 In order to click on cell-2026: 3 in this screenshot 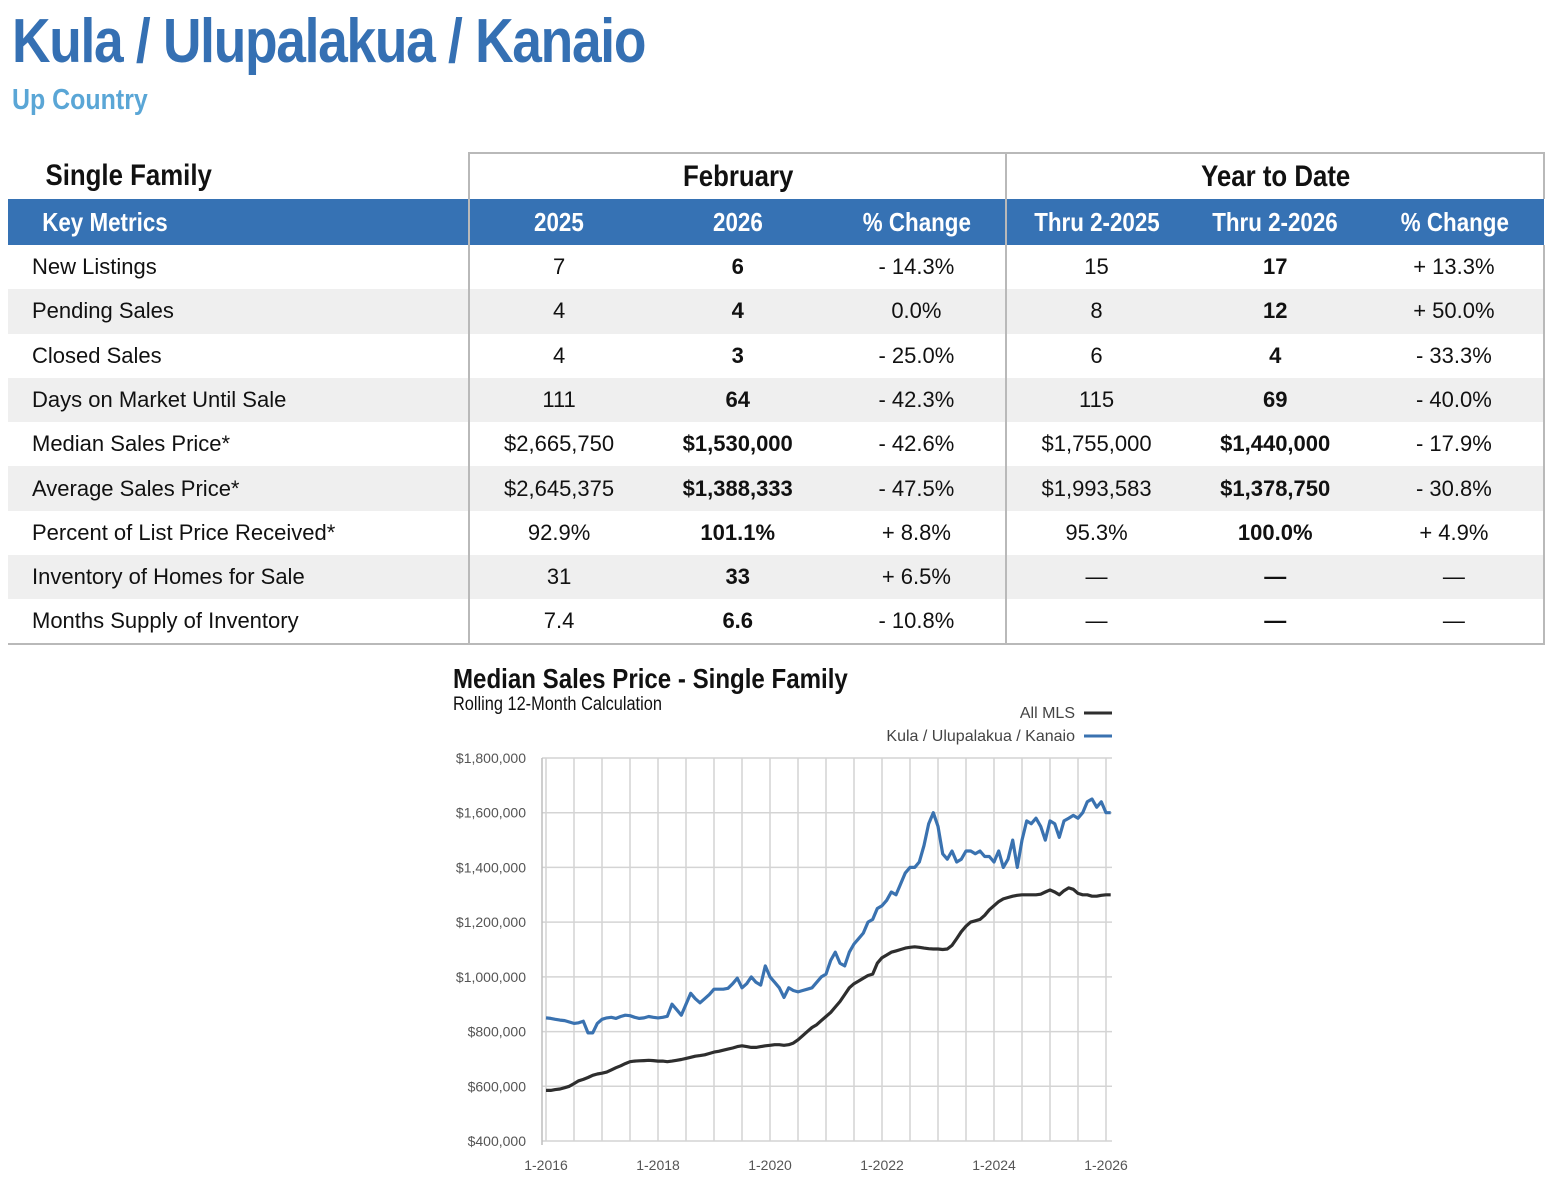, I will do `click(737, 355)`.